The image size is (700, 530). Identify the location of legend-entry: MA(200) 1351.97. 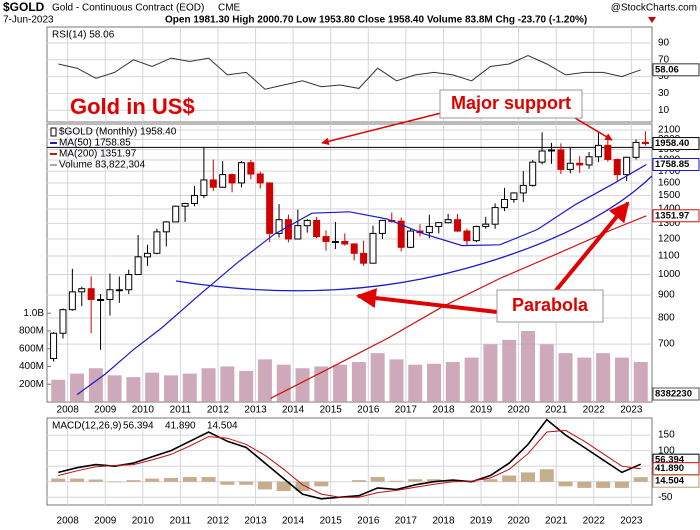
(98, 154).